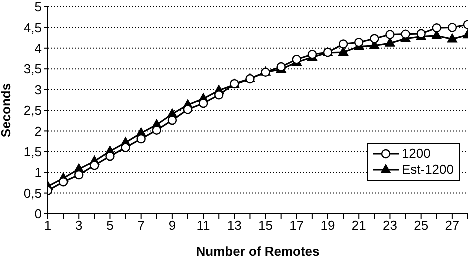  I want to click on x-tick-label: 9, so click(172, 226).